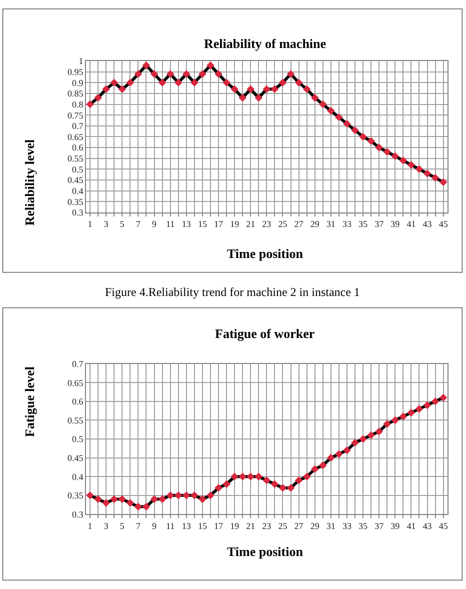 This screenshot has height=589, width=466. Describe the element at coordinates (78, 83) in the screenshot. I see `y-tick-label: 0.9` at that location.